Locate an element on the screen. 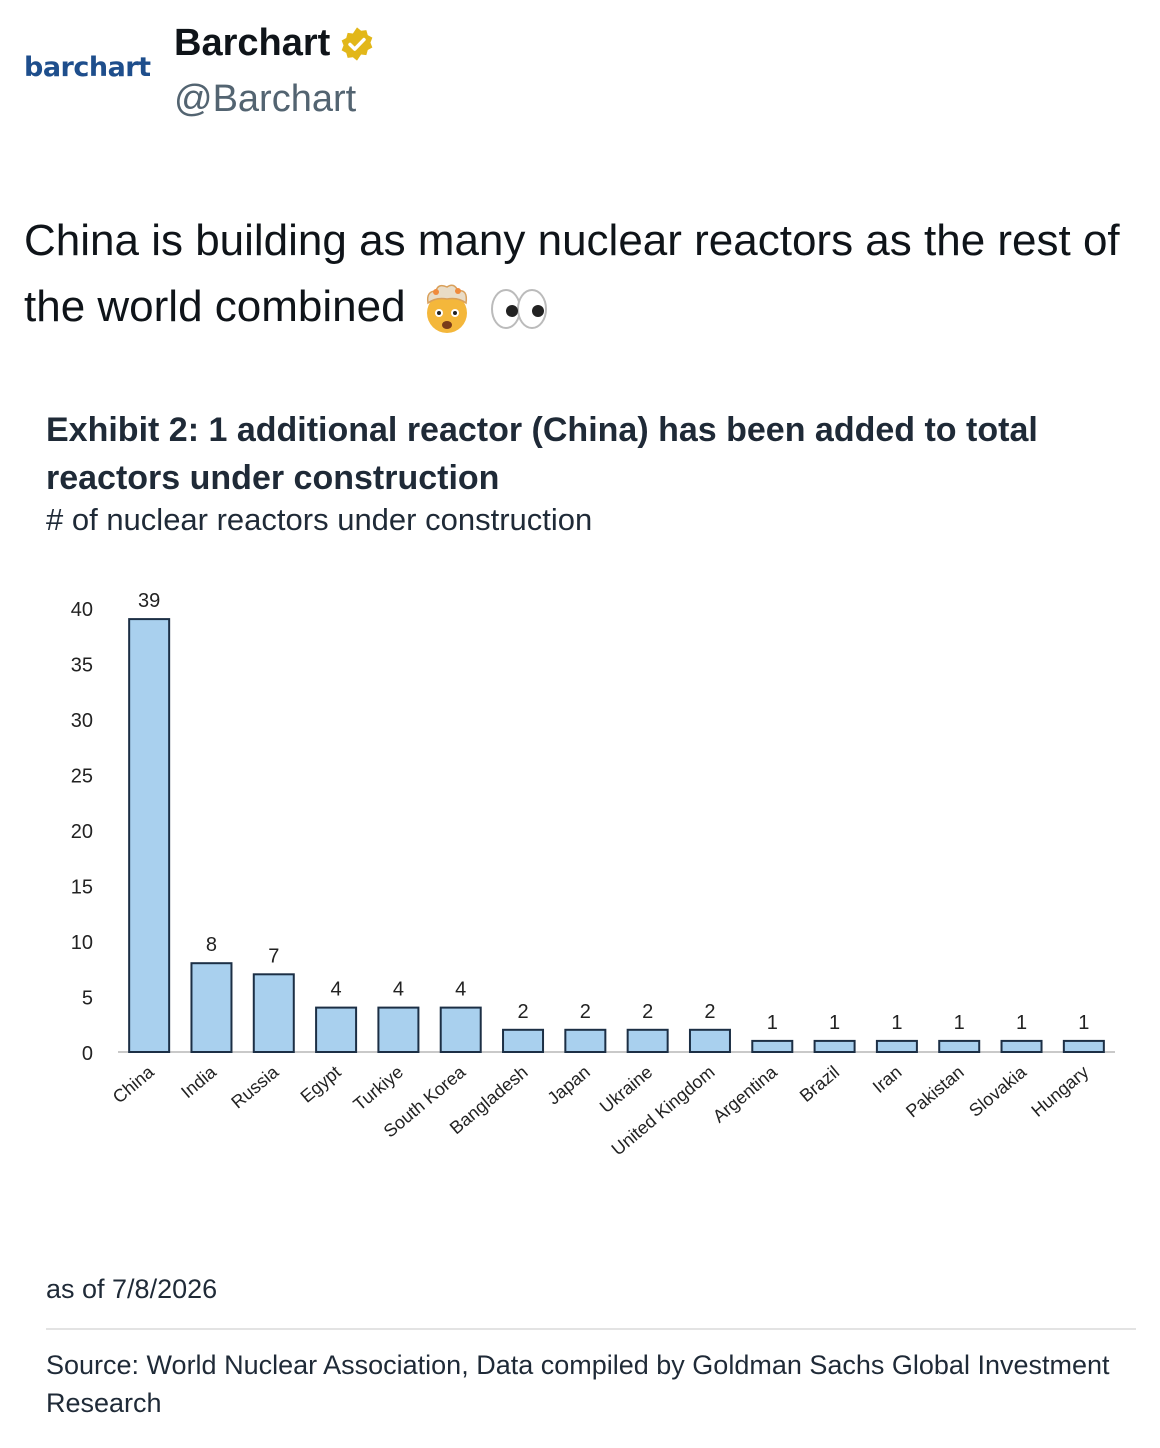  x-tick-label: Egypt is located at coordinates (321, 1084).